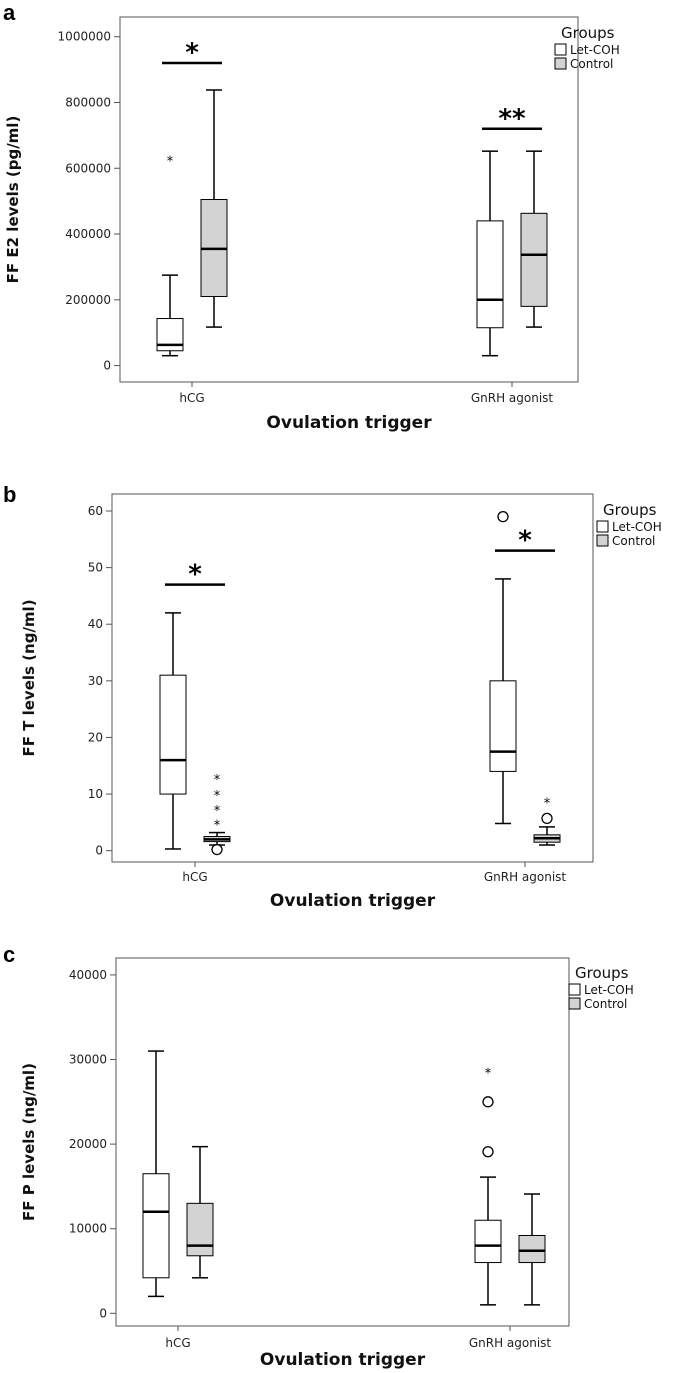 The height and width of the screenshot is (1373, 685). Describe the element at coordinates (88, 1060) in the screenshot. I see `y-tick-label: 30000` at that location.